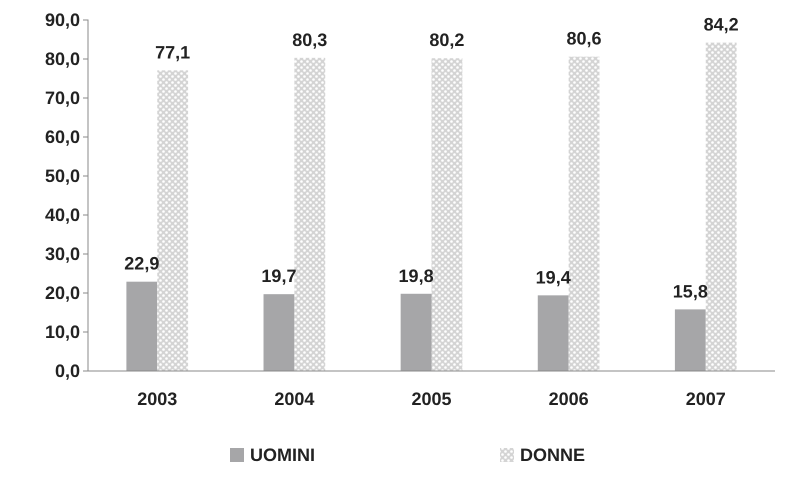 The height and width of the screenshot is (478, 787). I want to click on data-label: 80,3, so click(310, 40).